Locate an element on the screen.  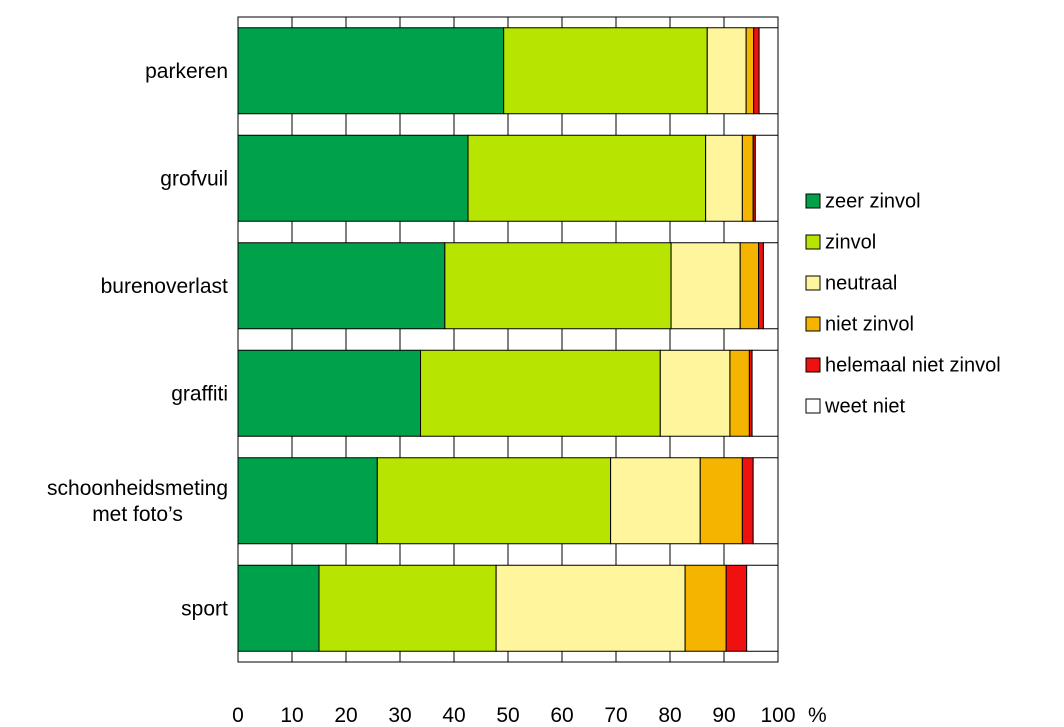
category-label: schoonheidsmeting met foto’s is located at coordinates (137, 501).